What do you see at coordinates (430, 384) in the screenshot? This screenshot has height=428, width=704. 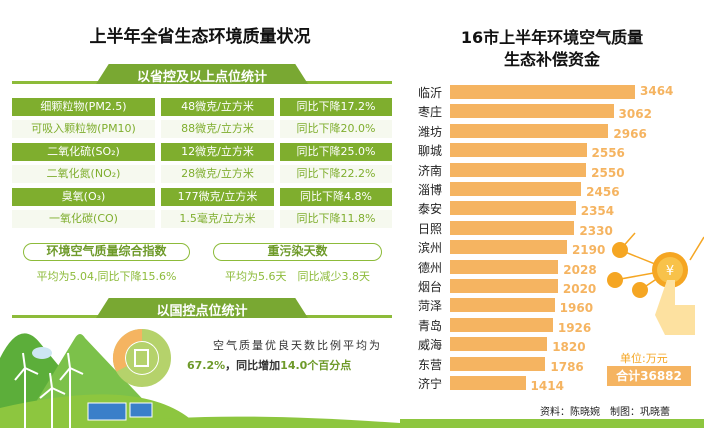 I see `city-label: 济宁` at bounding box center [430, 384].